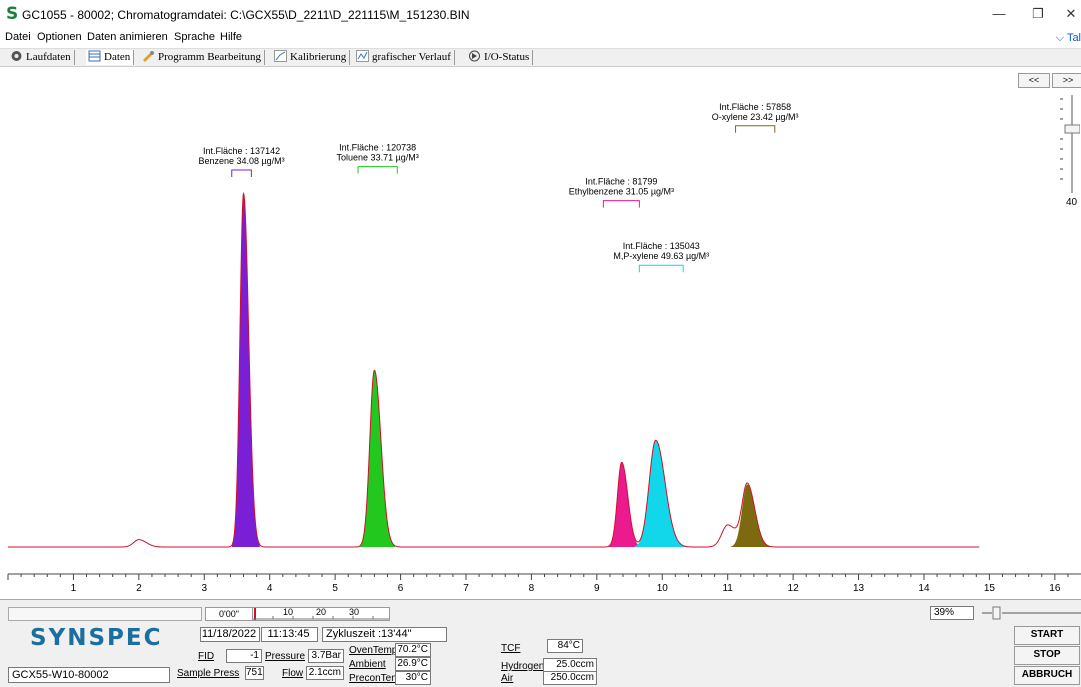 The height and width of the screenshot is (687, 1081). I want to click on tab-daten: Daten, so click(110, 57).